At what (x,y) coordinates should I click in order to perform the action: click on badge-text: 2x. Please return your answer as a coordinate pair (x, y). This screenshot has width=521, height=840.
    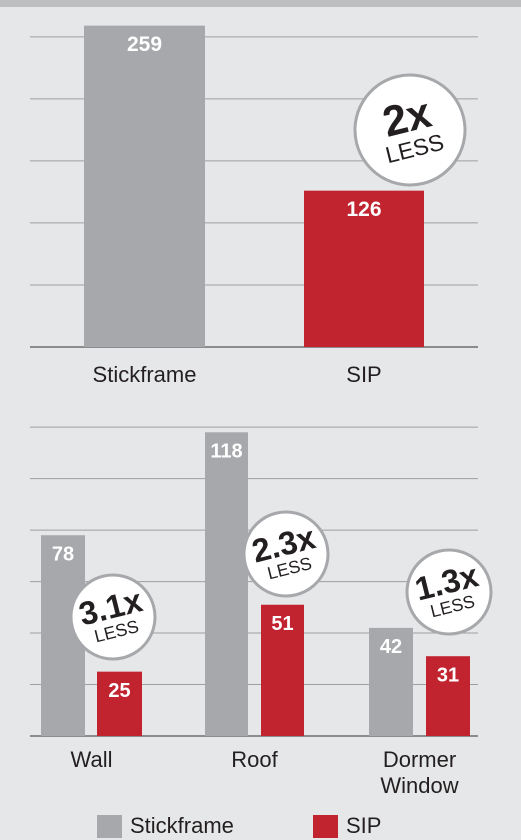
    Looking at the image, I should click on (407, 118).